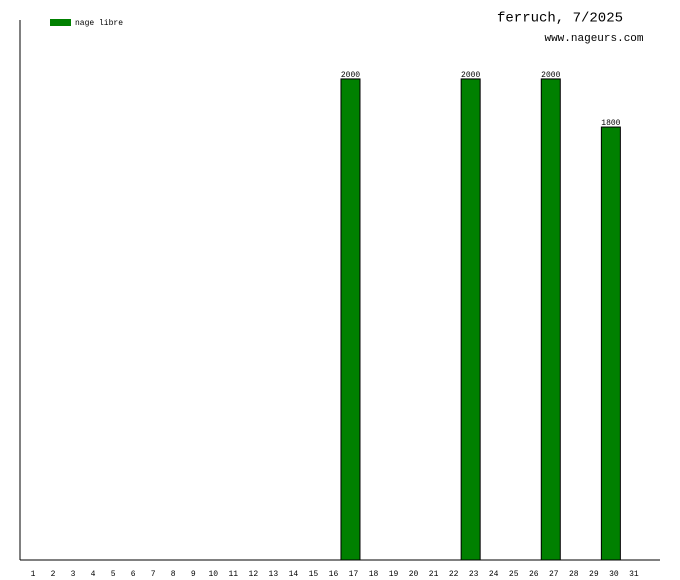 This screenshot has height=580, width=680. I want to click on x-tick-label: 25, so click(514, 574).